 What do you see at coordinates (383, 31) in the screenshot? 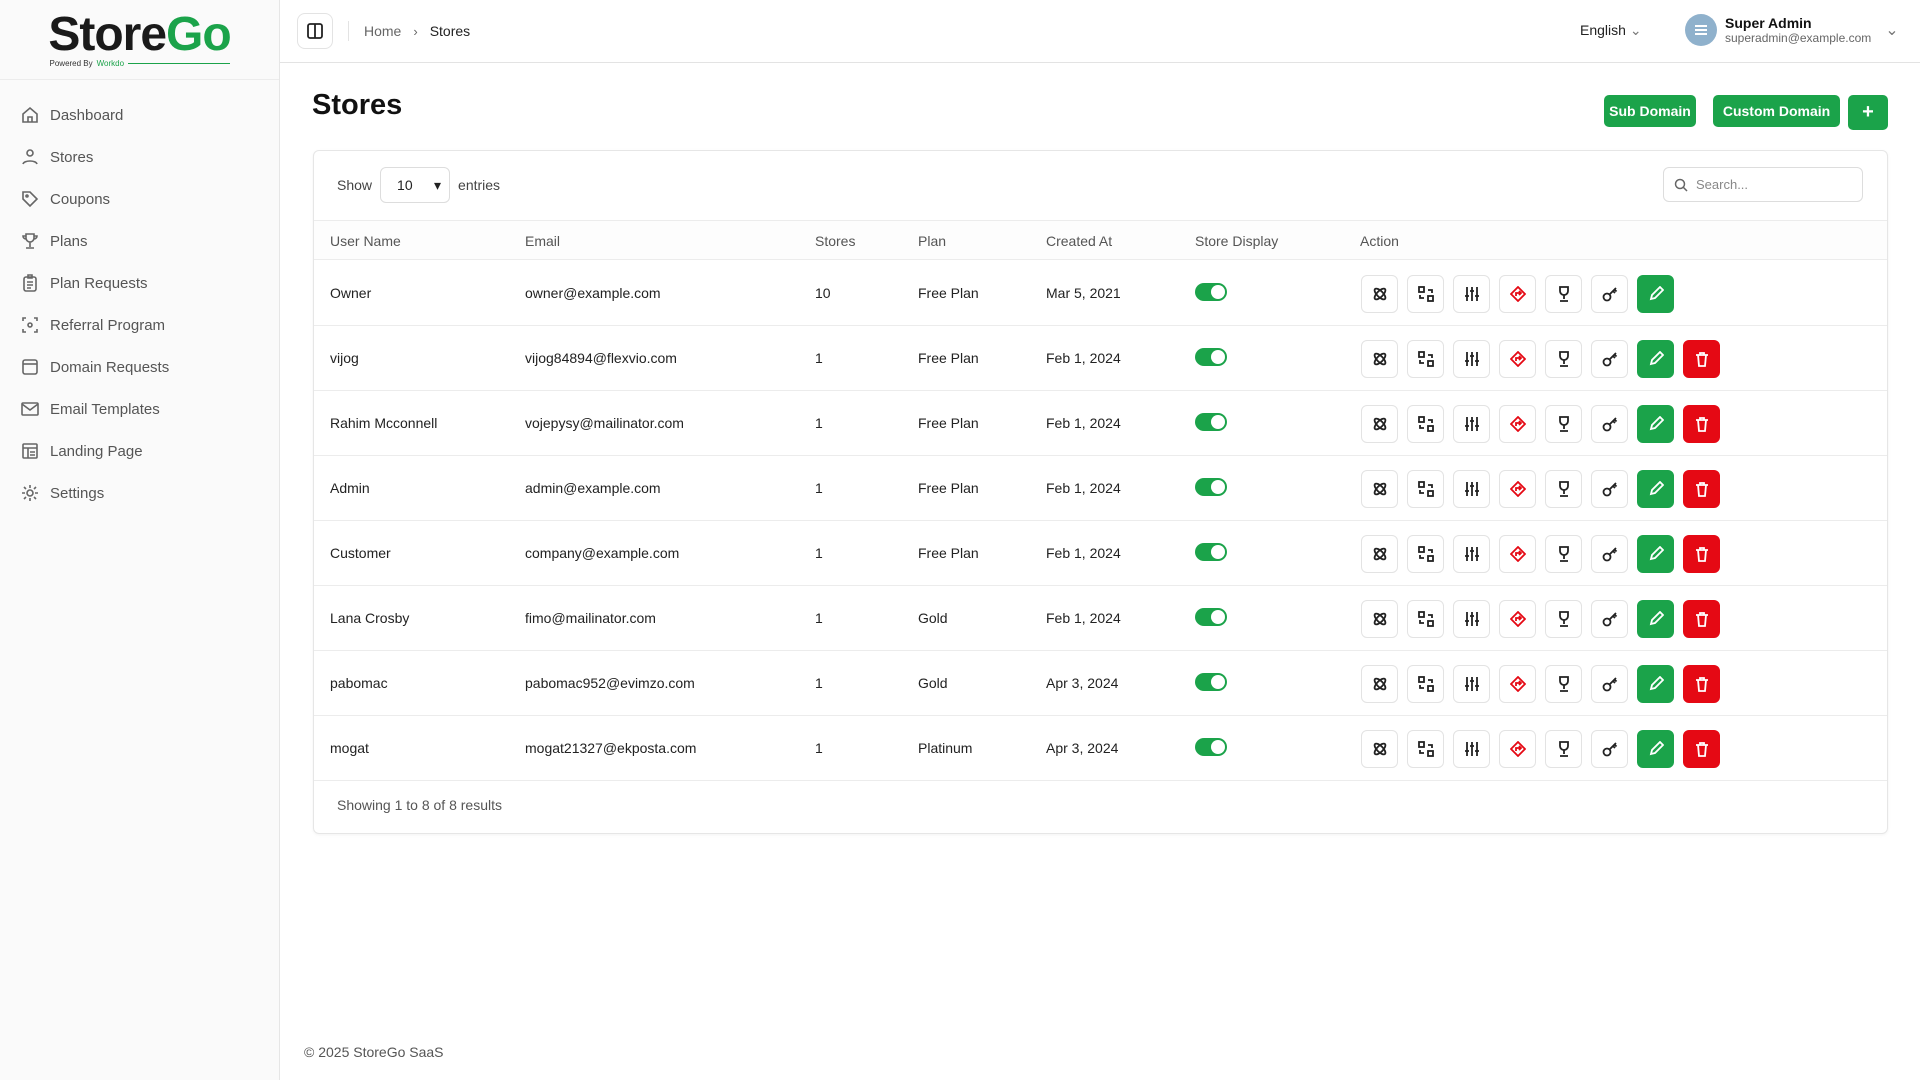
I see `breadcrumb-home: Home` at bounding box center [383, 31].